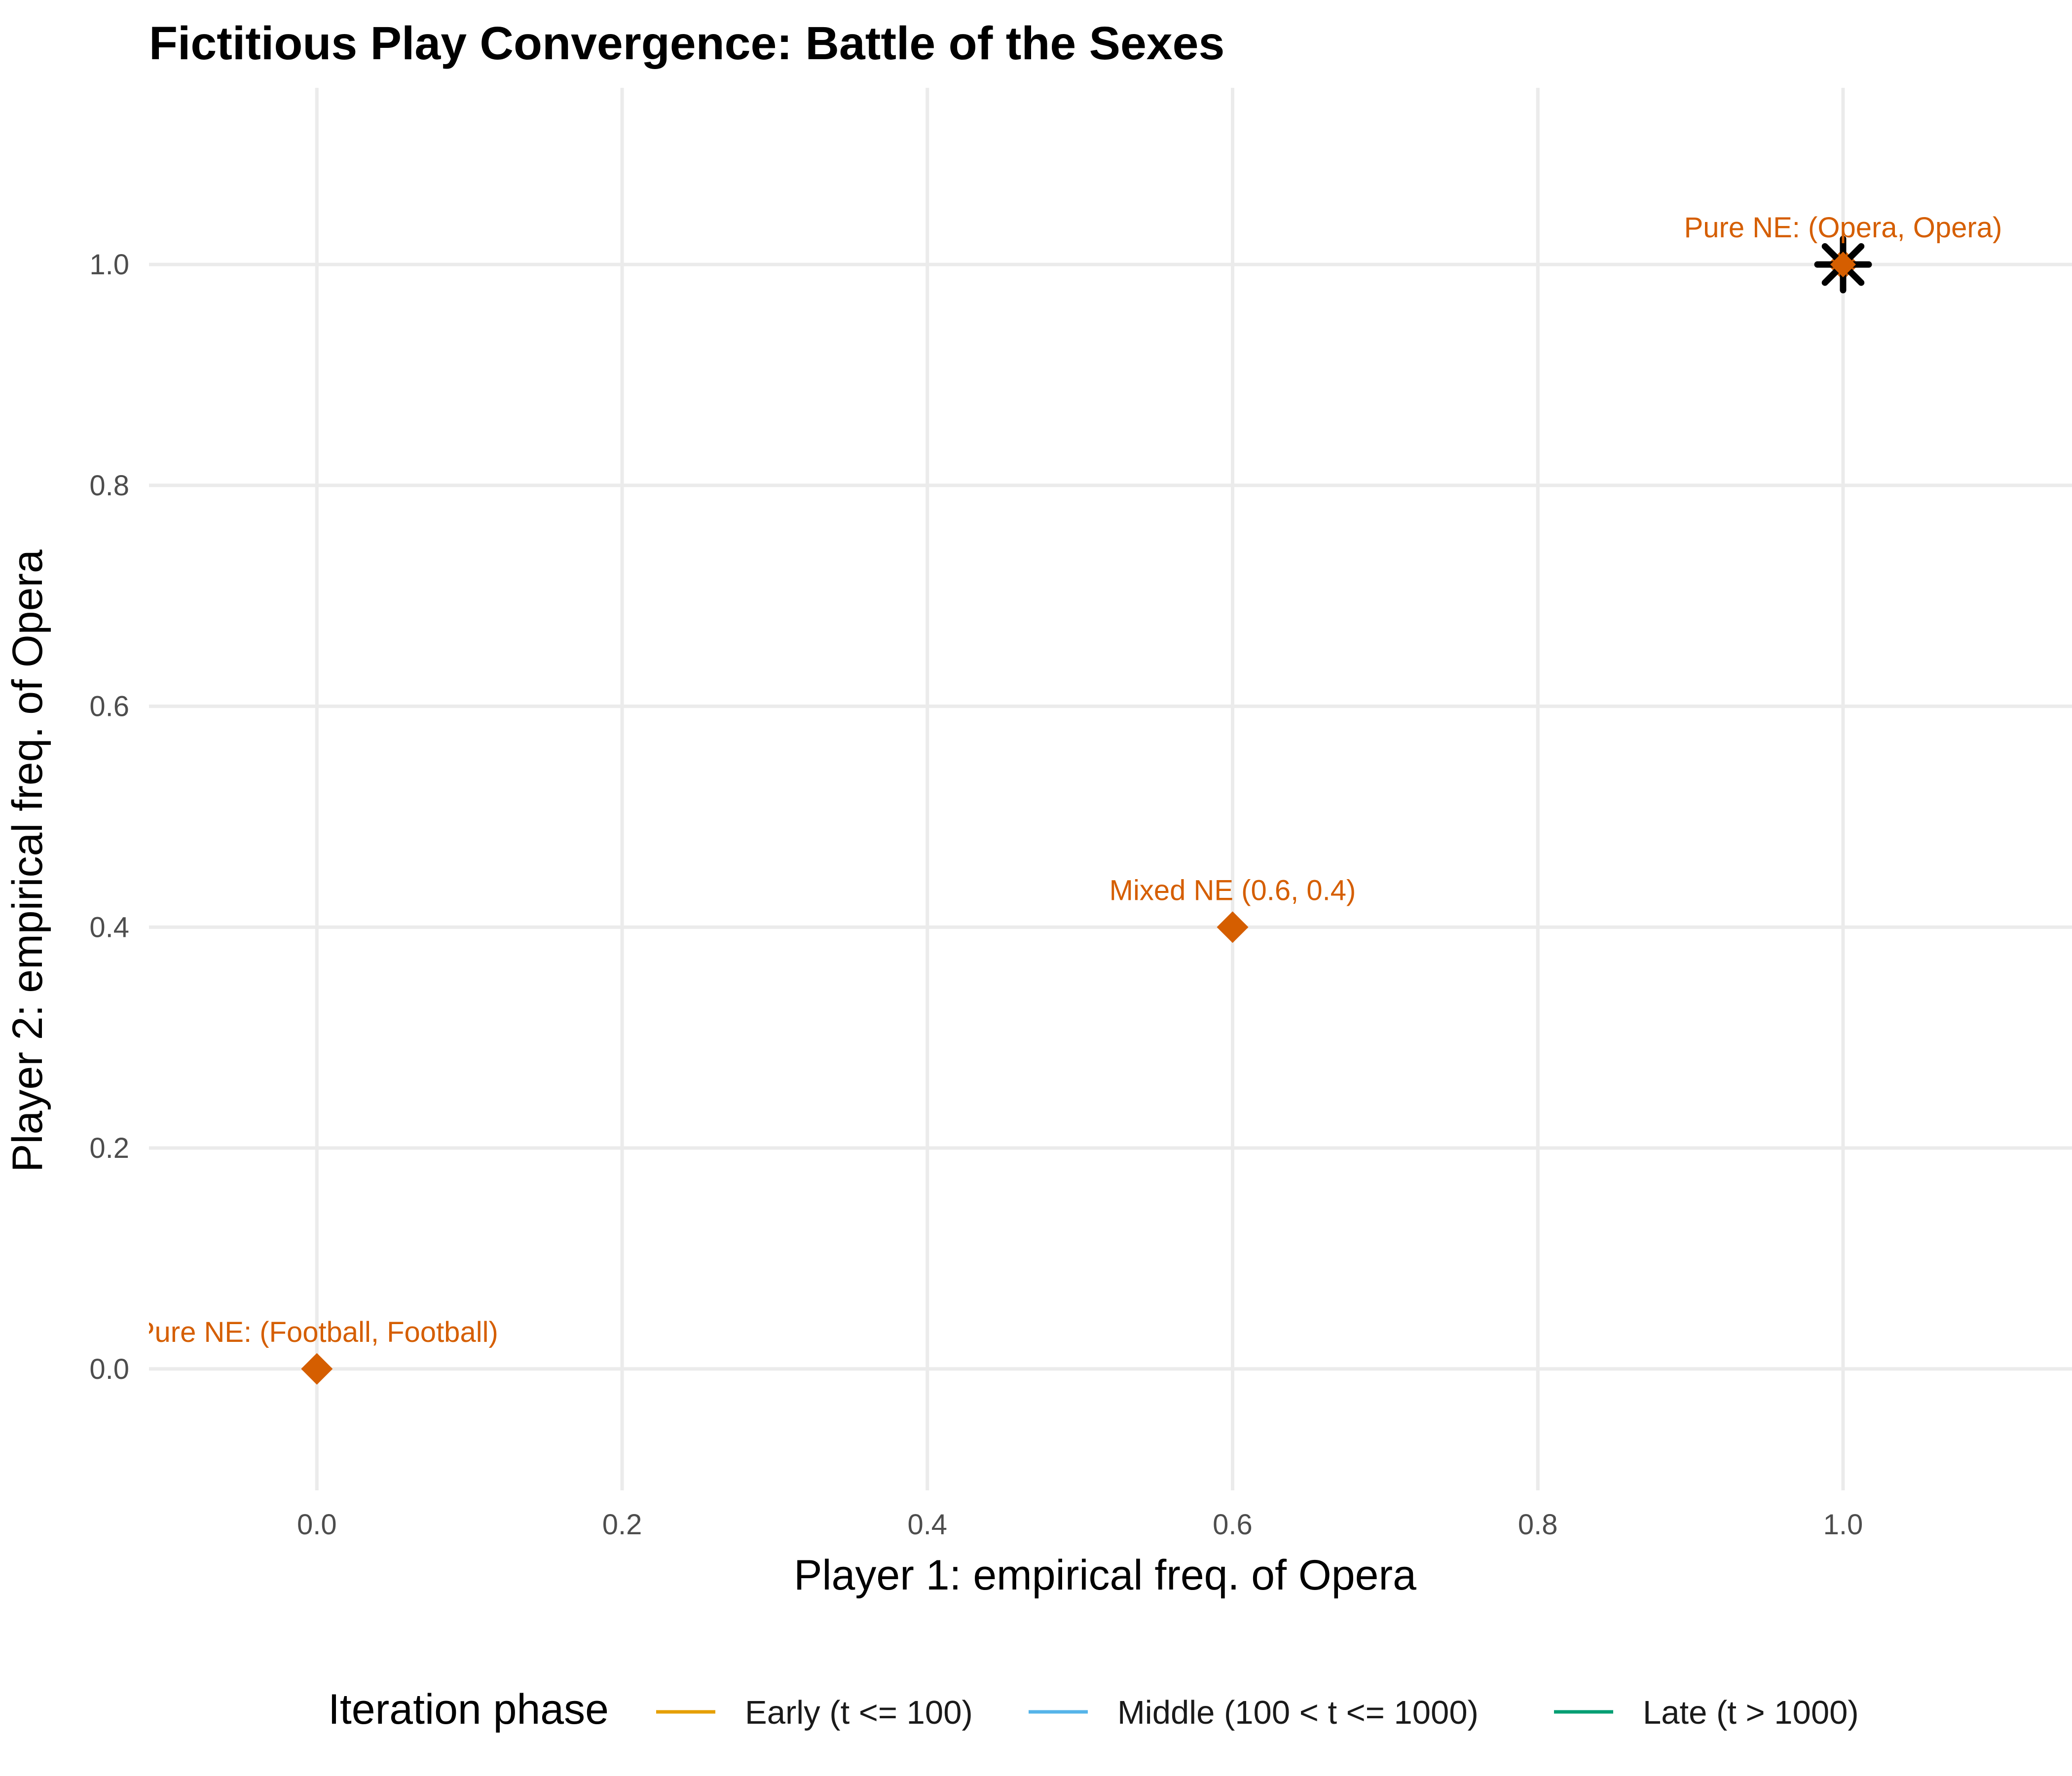  What do you see at coordinates (1298, 1713) in the screenshot?
I see `legend-label: Middle (100 < t <= 1000)` at bounding box center [1298, 1713].